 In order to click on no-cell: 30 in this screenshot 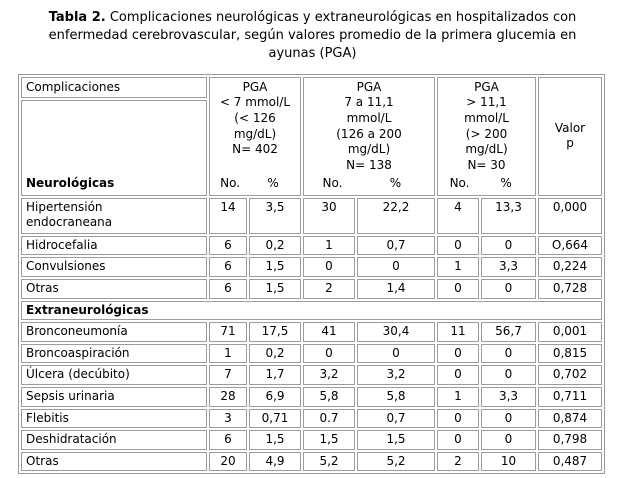, I will do `click(329, 215)`.